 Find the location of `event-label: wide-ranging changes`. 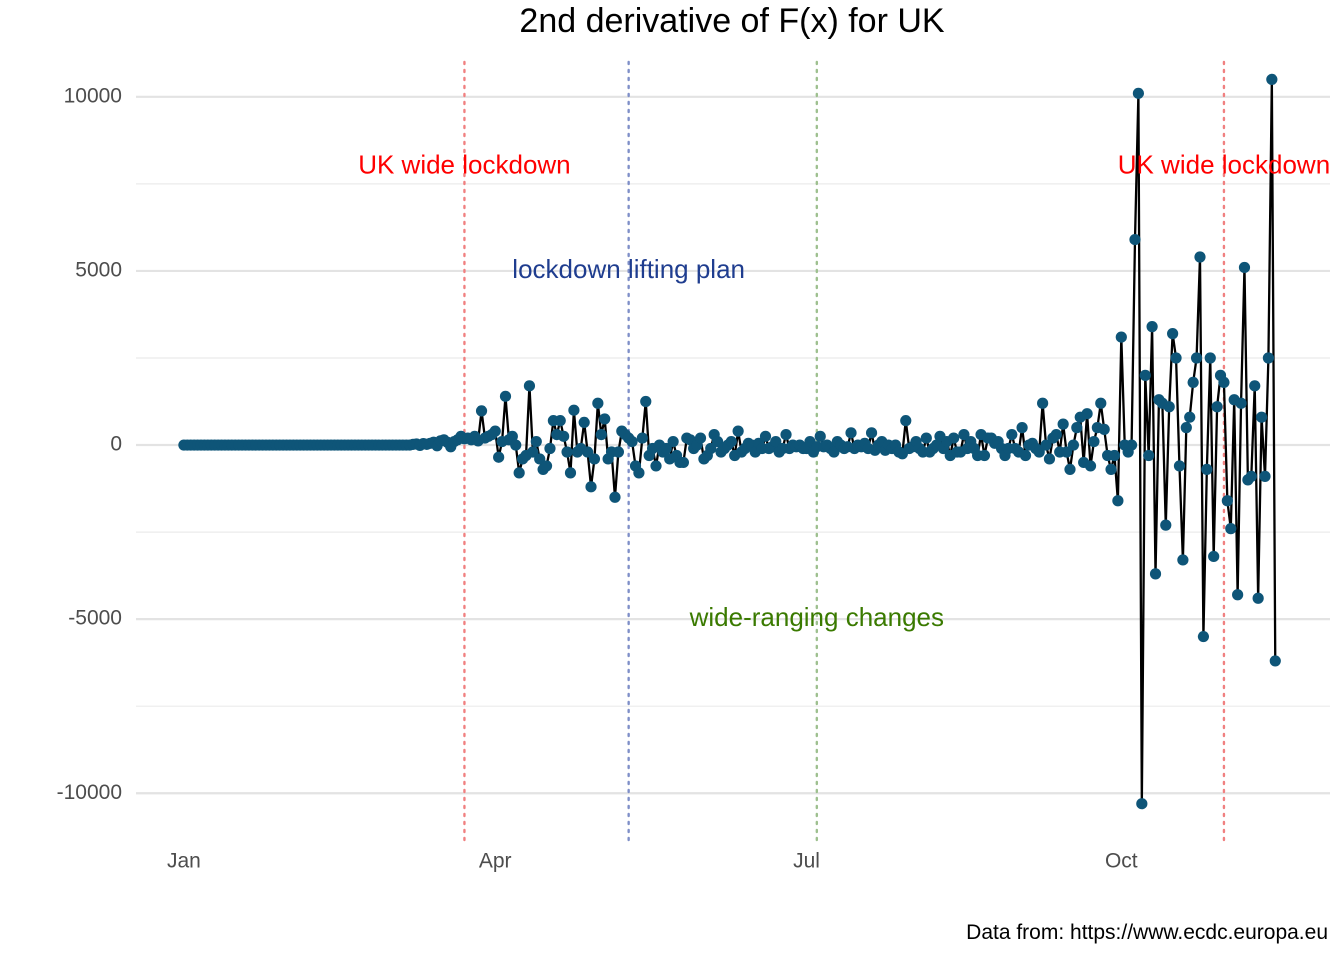

event-label: wide-ranging changes is located at coordinates (816, 617).